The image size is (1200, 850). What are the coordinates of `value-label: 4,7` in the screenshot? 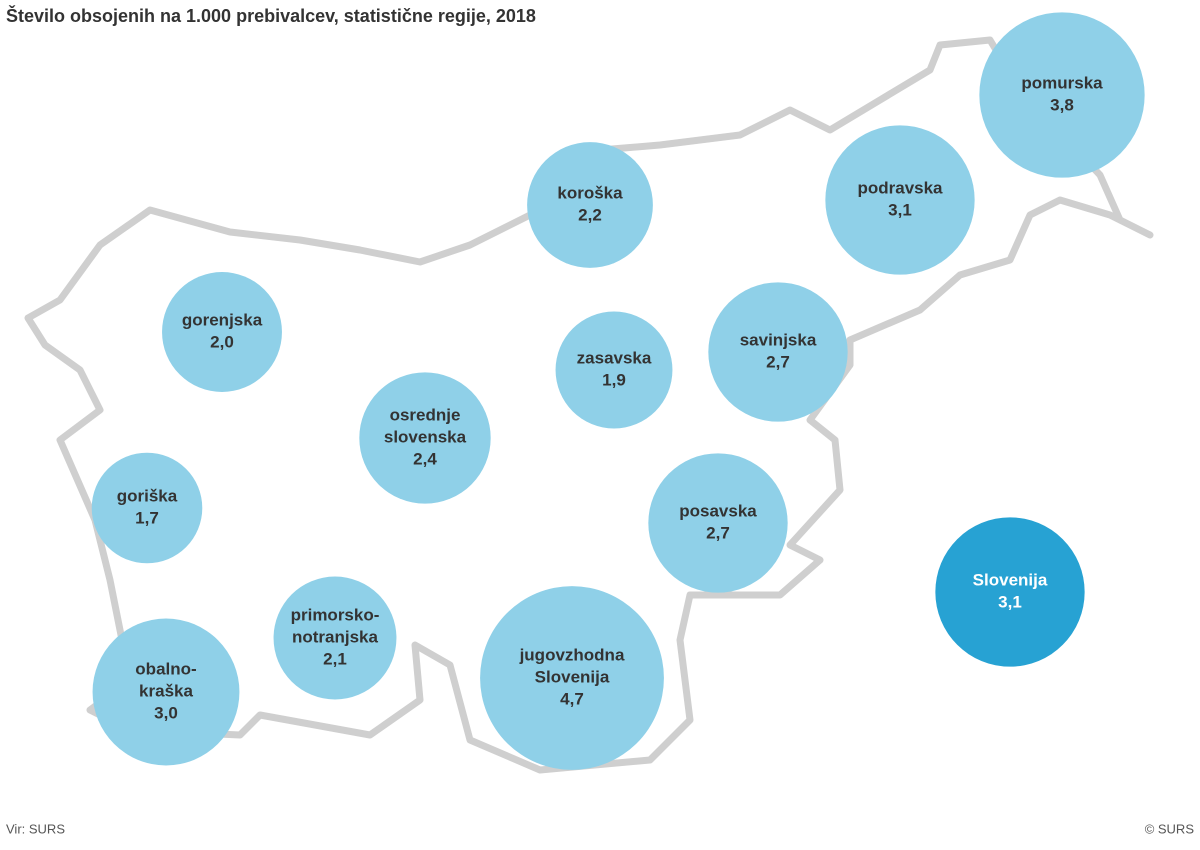 It's located at (572, 698).